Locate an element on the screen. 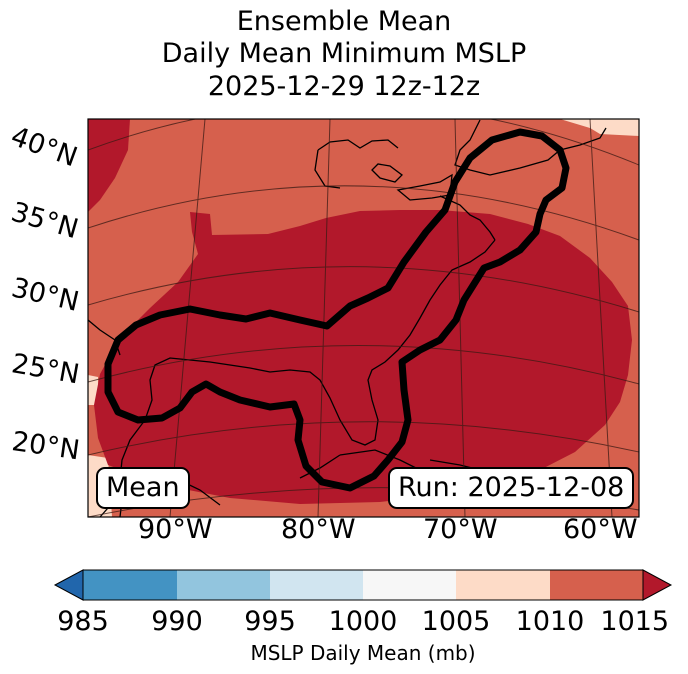 The width and height of the screenshot is (688, 674). lon-label-60w: 60°W is located at coordinates (600, 529).